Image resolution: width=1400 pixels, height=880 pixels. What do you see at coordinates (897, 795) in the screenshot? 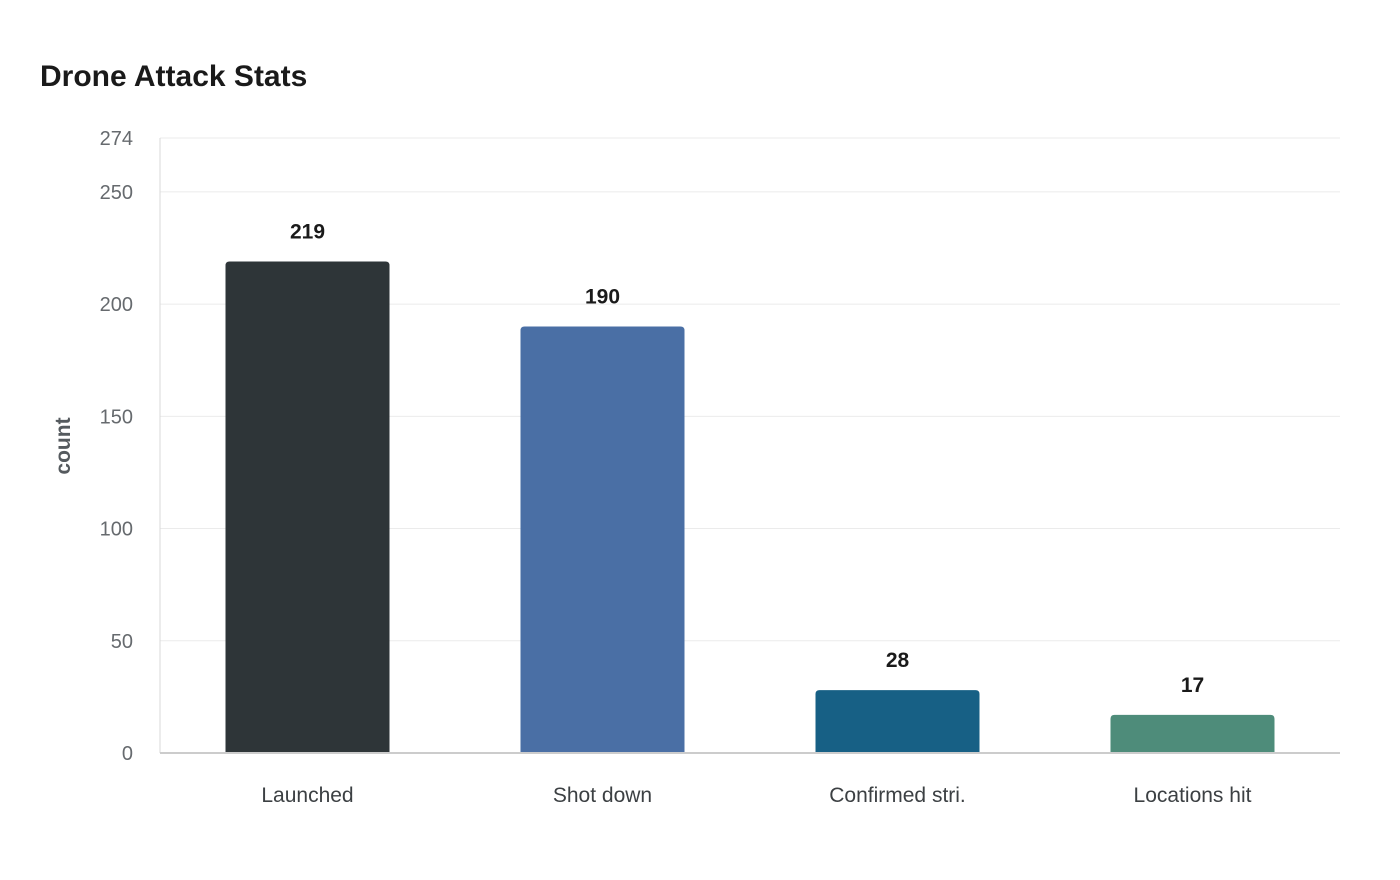
I see `x-tick-label: Confirmed stri.` at bounding box center [897, 795].